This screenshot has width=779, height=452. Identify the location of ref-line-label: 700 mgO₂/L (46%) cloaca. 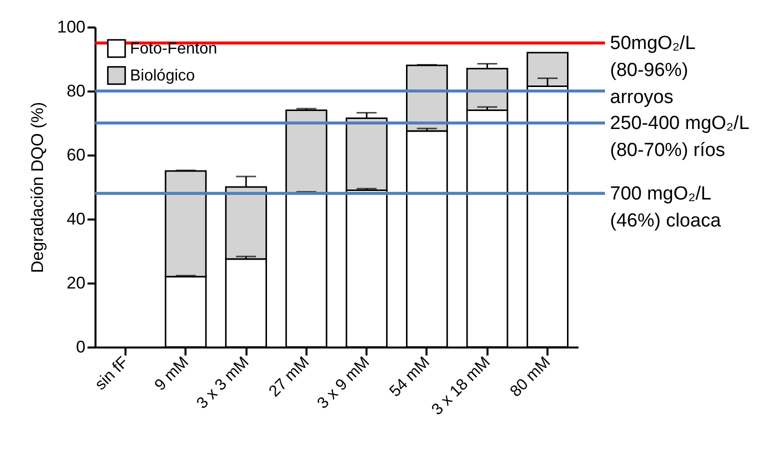
(666, 207).